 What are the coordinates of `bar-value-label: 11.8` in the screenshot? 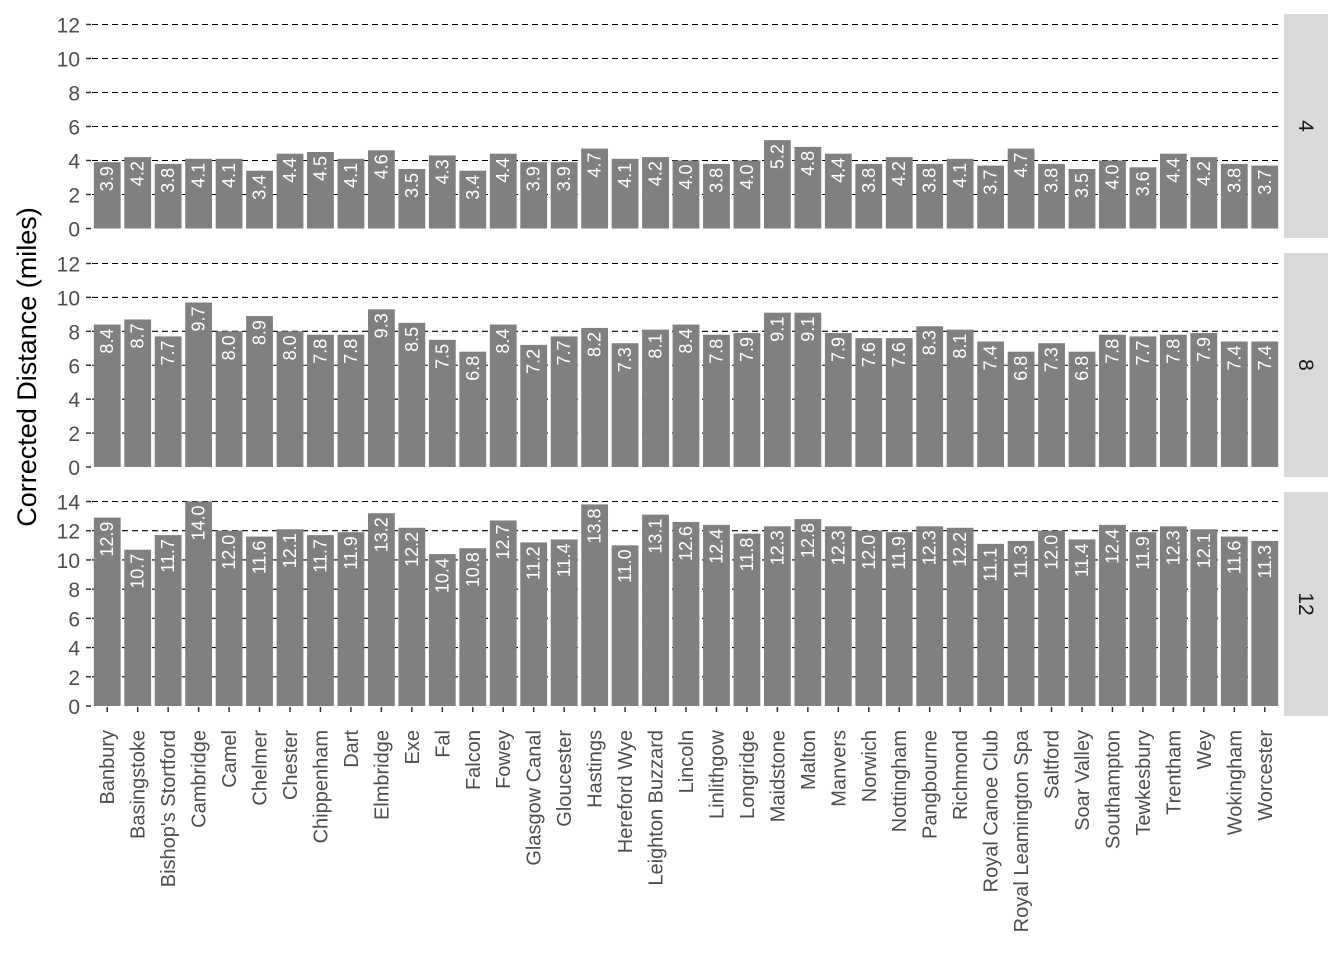 It's located at (747, 555).